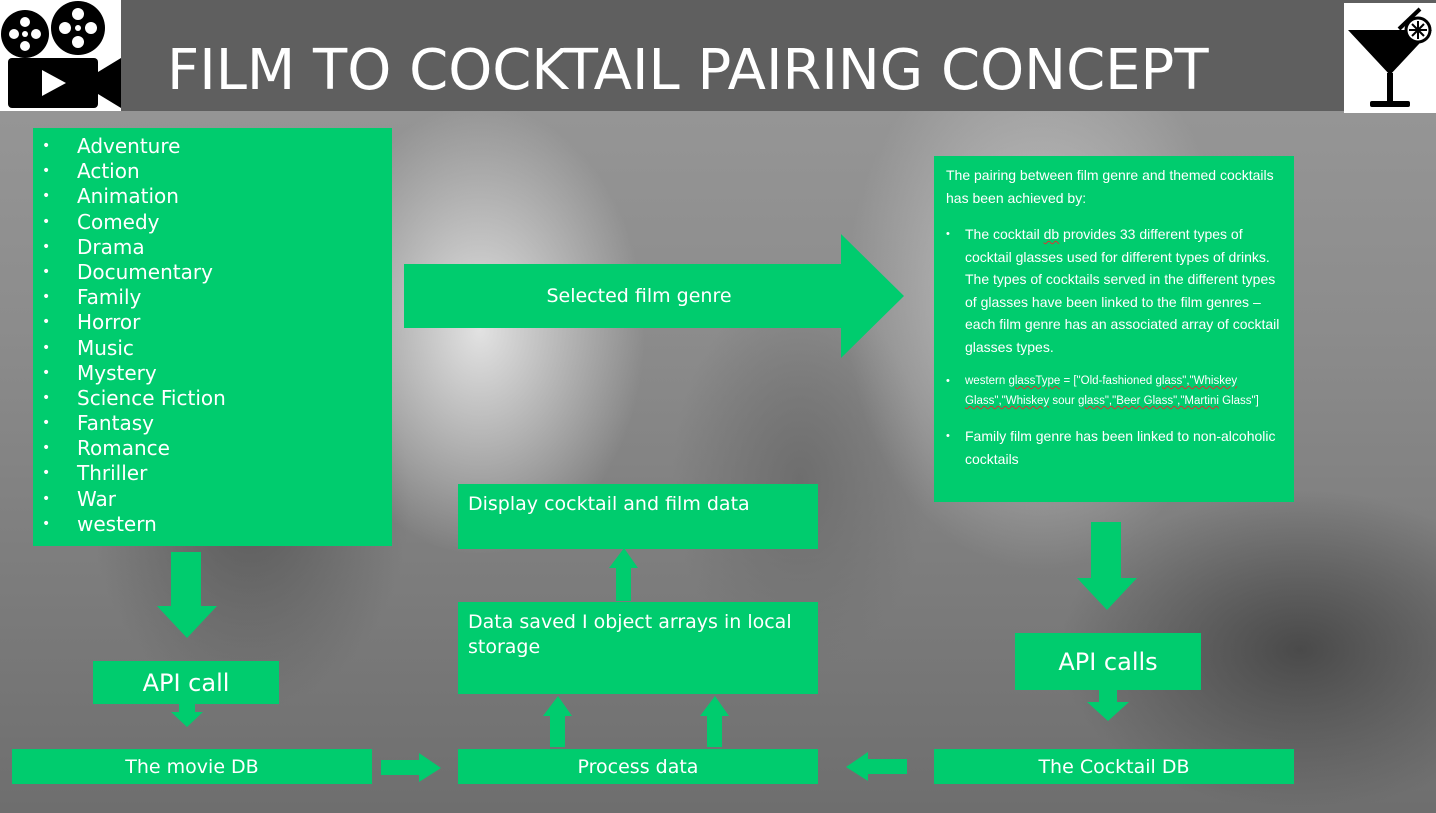 The width and height of the screenshot is (1436, 813). Describe the element at coordinates (1238, 401) in the screenshot. I see `bullet-text: Glass"]` at that location.